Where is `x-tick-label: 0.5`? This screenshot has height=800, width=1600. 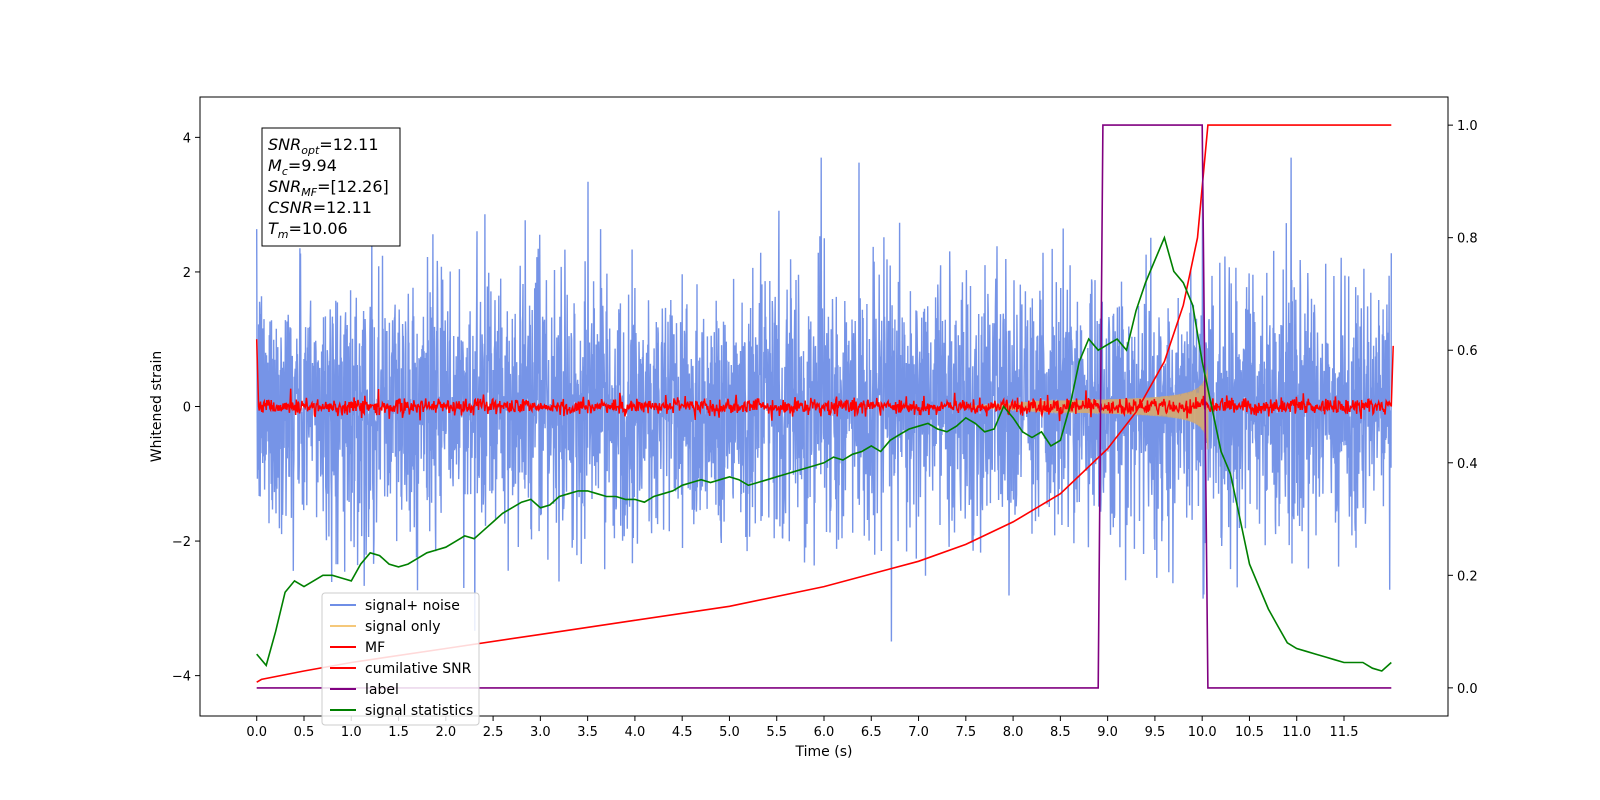
x-tick-label: 0.5 is located at coordinates (304, 732).